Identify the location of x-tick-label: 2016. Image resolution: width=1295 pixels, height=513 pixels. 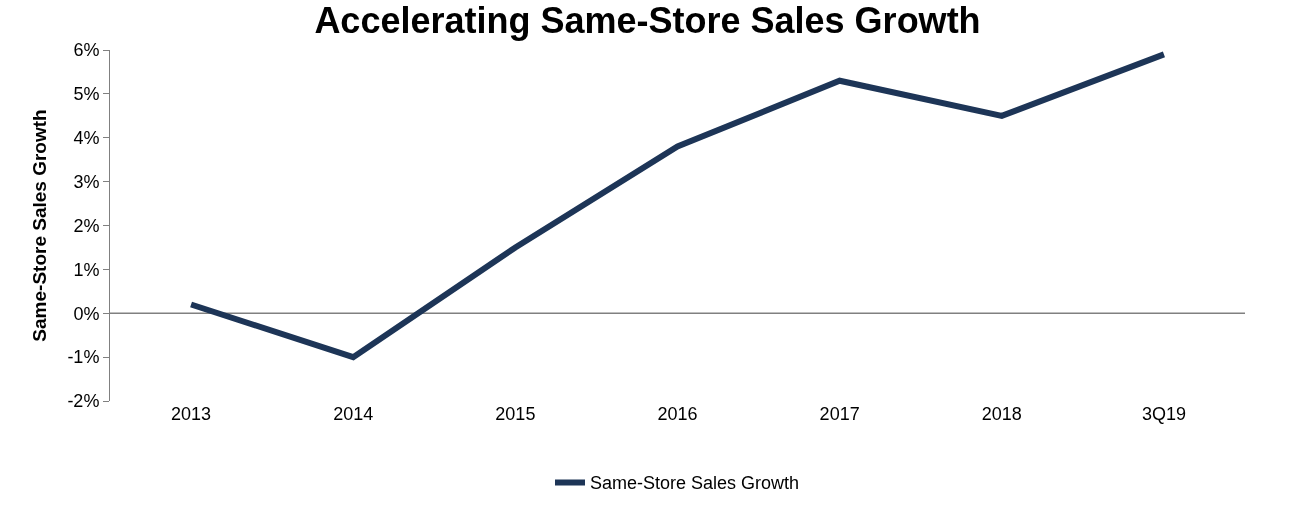
(677, 414).